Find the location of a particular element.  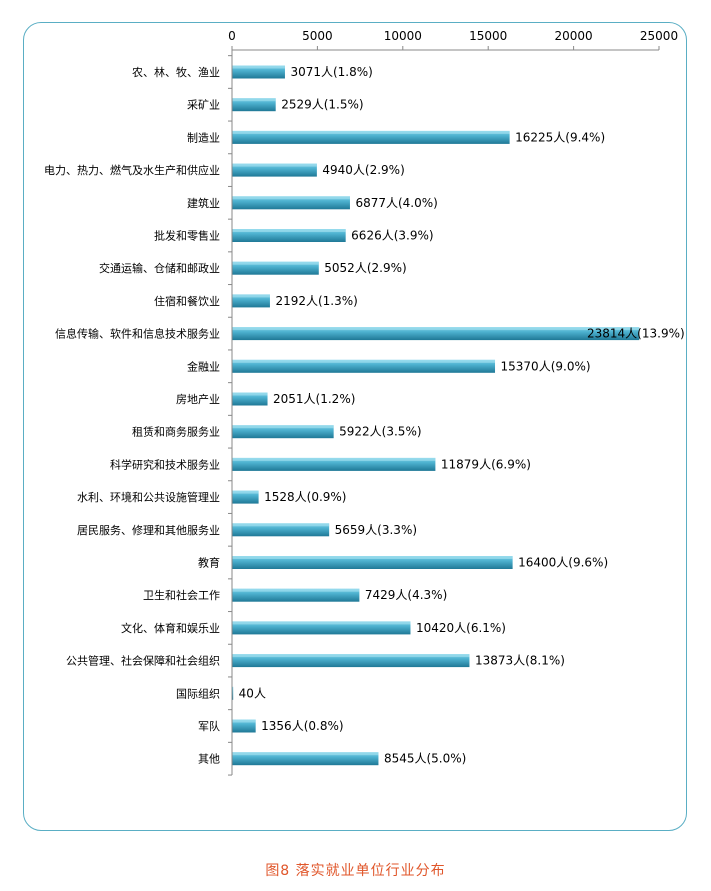

data-label: 5659人(3.3%) is located at coordinates (376, 530).